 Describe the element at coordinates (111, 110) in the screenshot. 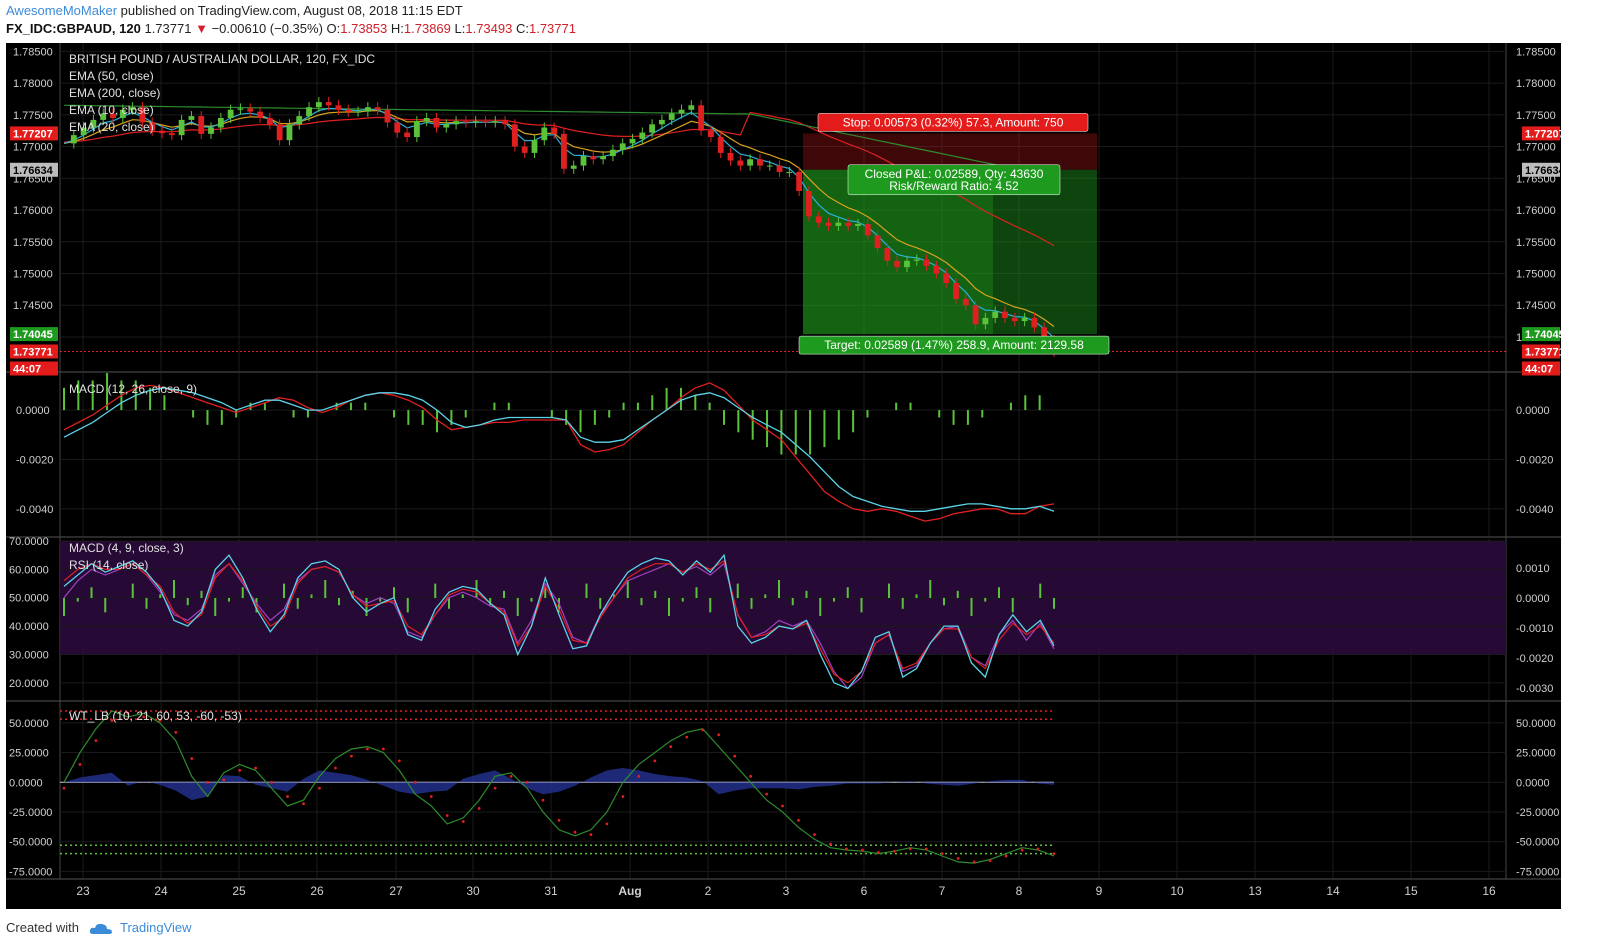

I see `ema-legend-item: EMA (10, close)` at that location.